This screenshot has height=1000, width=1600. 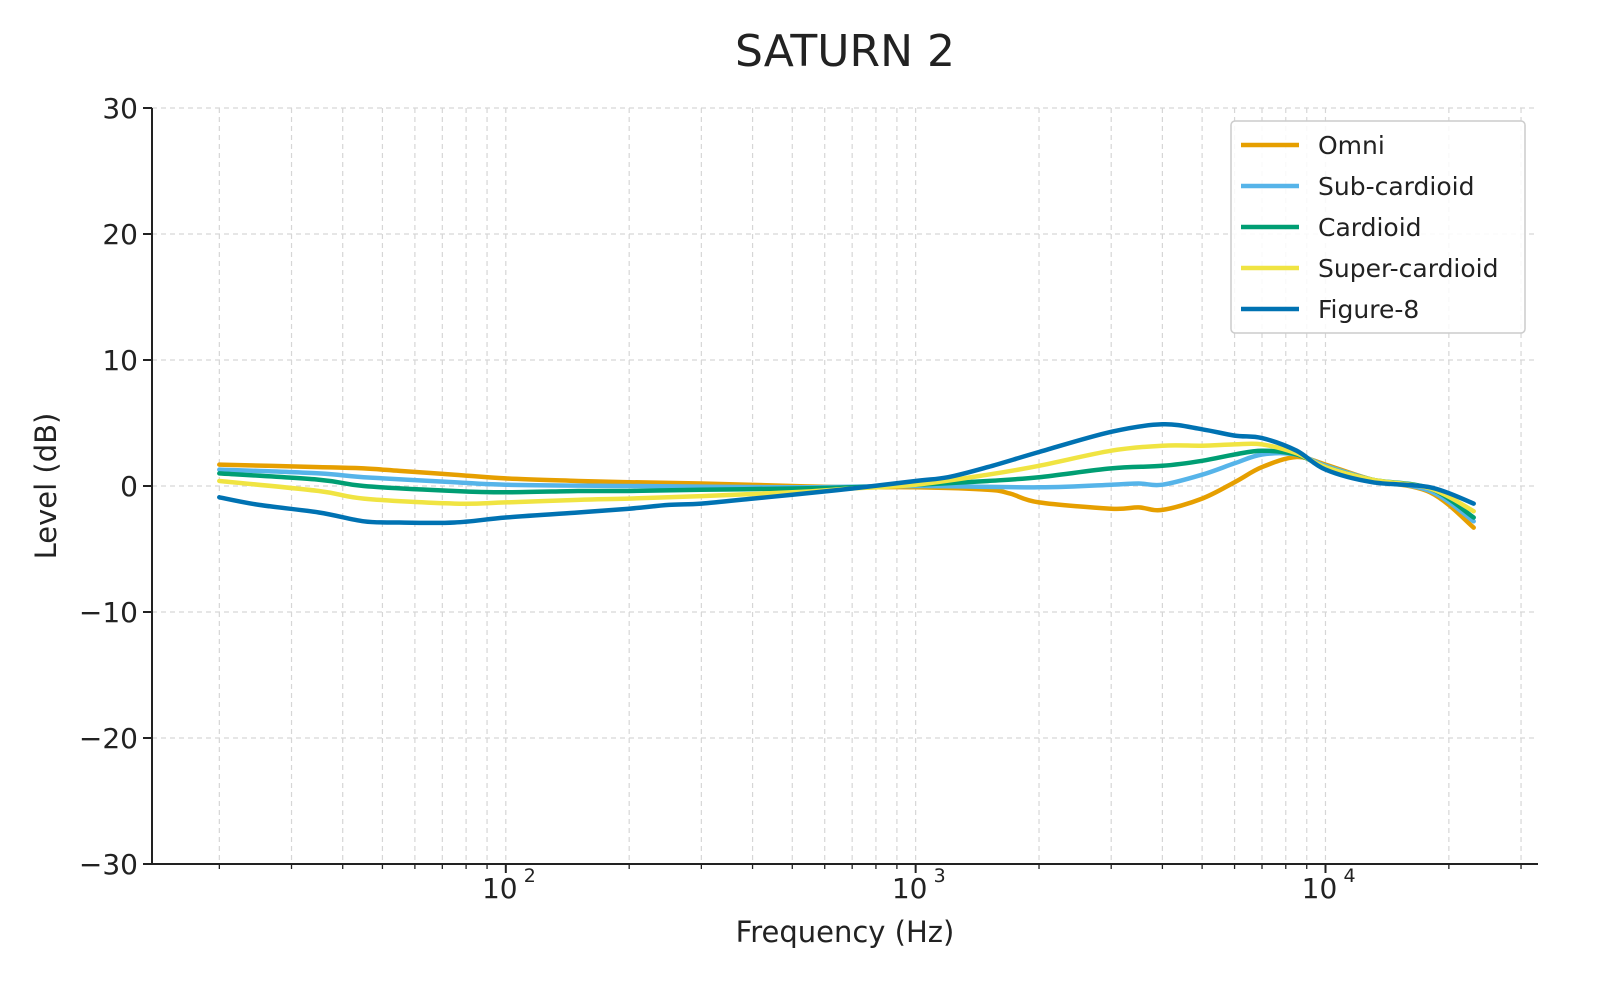 What do you see at coordinates (120, 108) in the screenshot?
I see `y-tick-label: 30` at bounding box center [120, 108].